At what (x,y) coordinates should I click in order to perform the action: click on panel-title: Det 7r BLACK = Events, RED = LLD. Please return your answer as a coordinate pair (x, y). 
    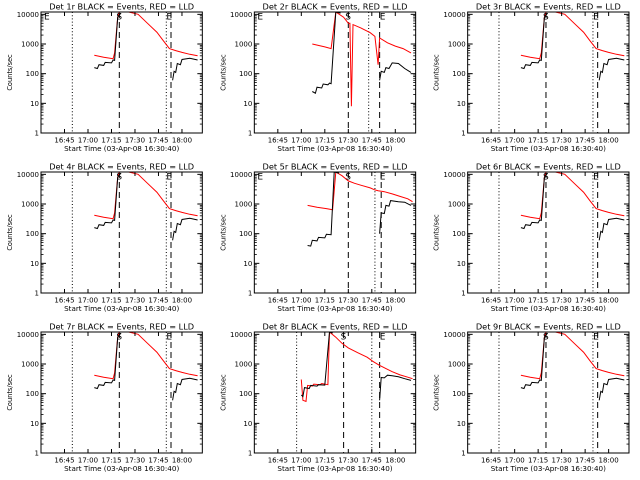
    Looking at the image, I should click on (121, 327).